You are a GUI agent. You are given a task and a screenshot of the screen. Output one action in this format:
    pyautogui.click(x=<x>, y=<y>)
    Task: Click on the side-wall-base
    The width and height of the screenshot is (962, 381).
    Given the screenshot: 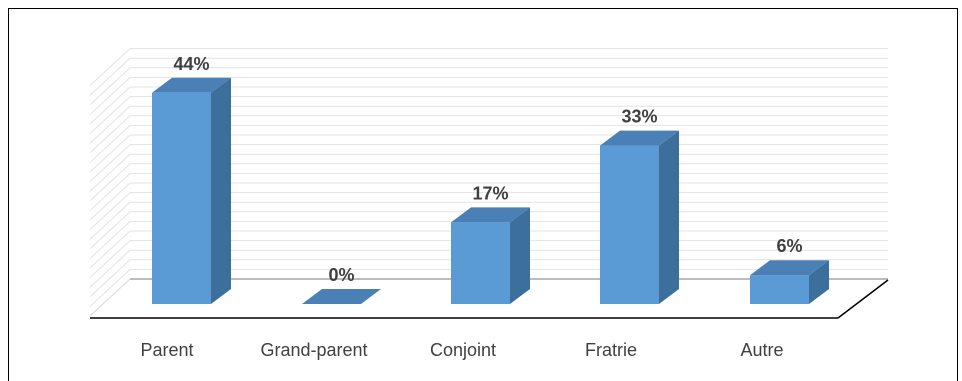 What is the action you would take?
    pyautogui.click(x=110, y=297)
    